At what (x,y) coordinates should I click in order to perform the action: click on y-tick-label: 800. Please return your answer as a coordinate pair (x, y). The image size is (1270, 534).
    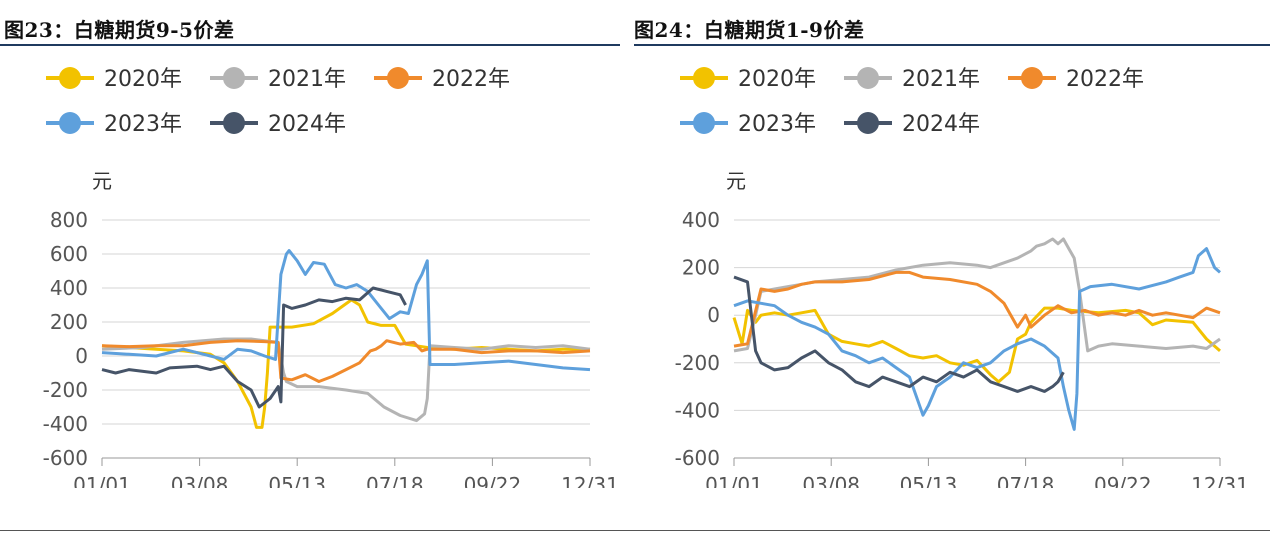
    Looking at the image, I should click on (69, 220).